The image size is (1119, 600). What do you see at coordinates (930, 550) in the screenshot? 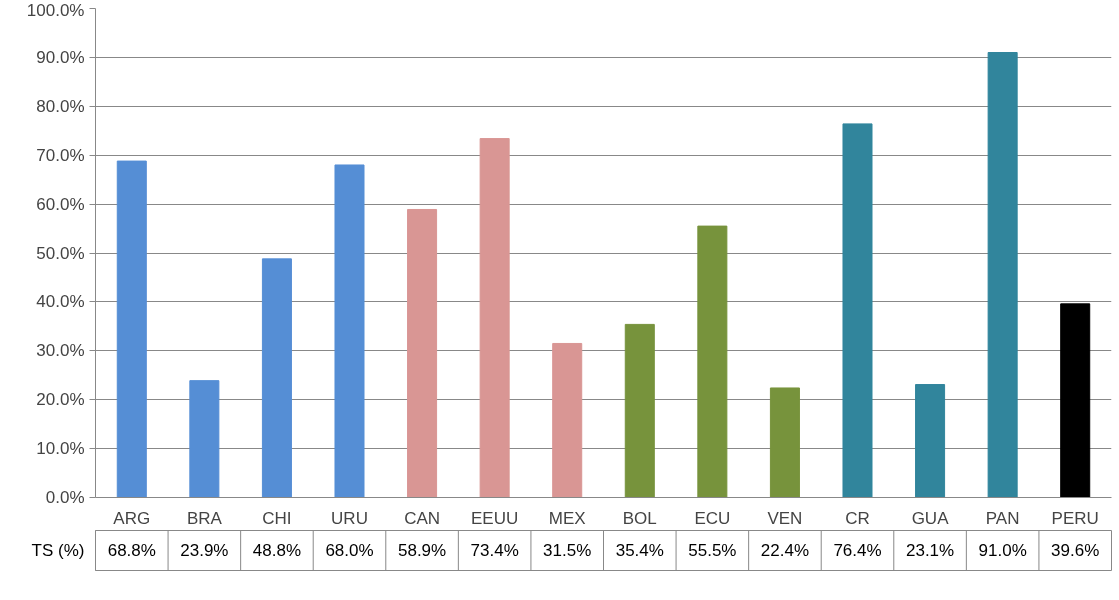
I see `data-label: 23.1%` at bounding box center [930, 550].